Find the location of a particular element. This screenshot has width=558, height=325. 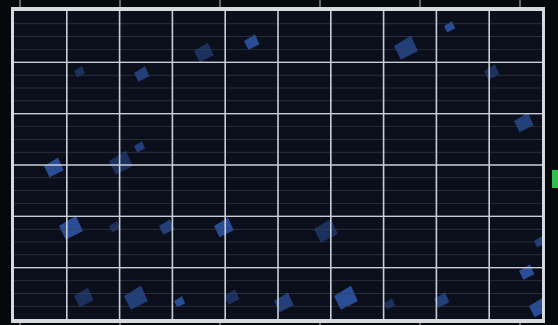

green-edge-object is located at coordinates (555, 179).